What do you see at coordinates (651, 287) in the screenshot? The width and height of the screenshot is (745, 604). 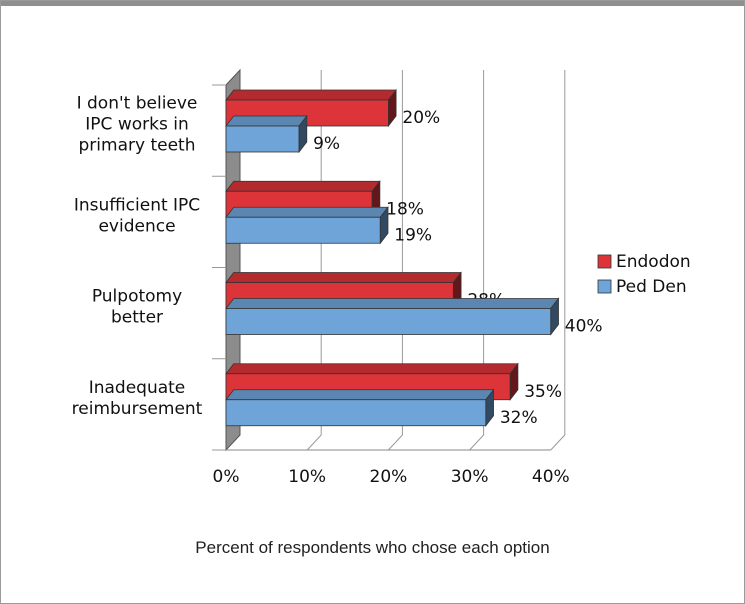 I see `legend-label: Ped Den` at bounding box center [651, 287].